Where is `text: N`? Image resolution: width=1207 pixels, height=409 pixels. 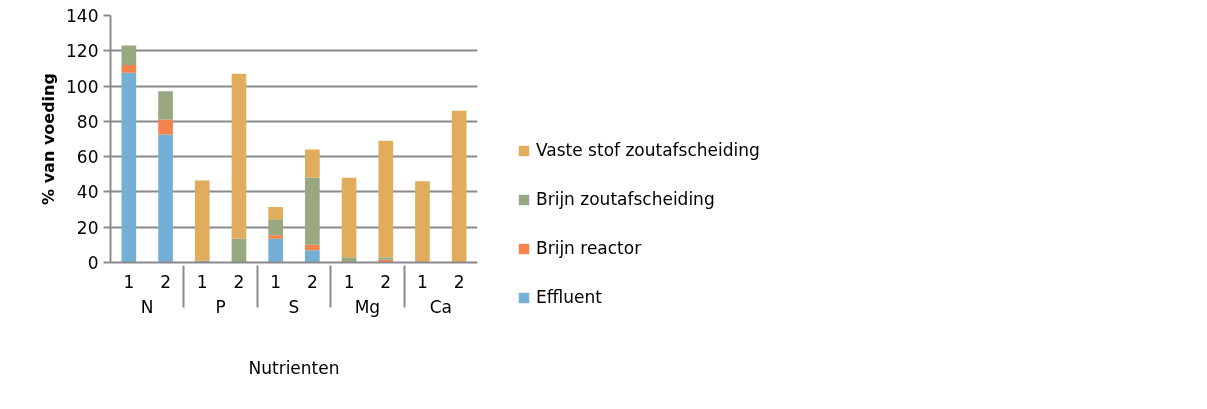
text: N is located at coordinates (147, 306).